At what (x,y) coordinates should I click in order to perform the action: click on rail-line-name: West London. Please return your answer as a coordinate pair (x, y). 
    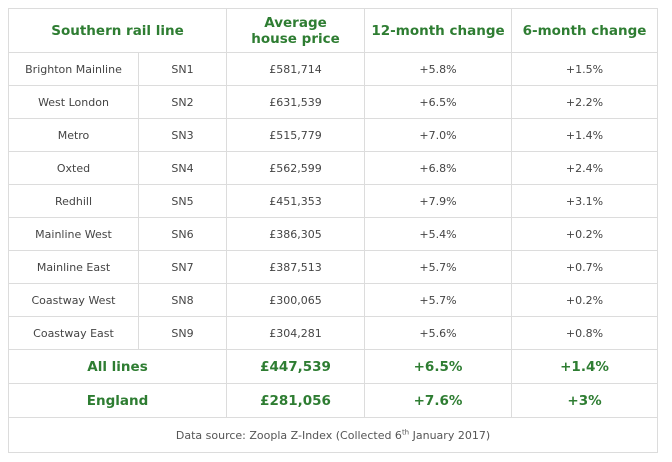
    Looking at the image, I should click on (73, 102).